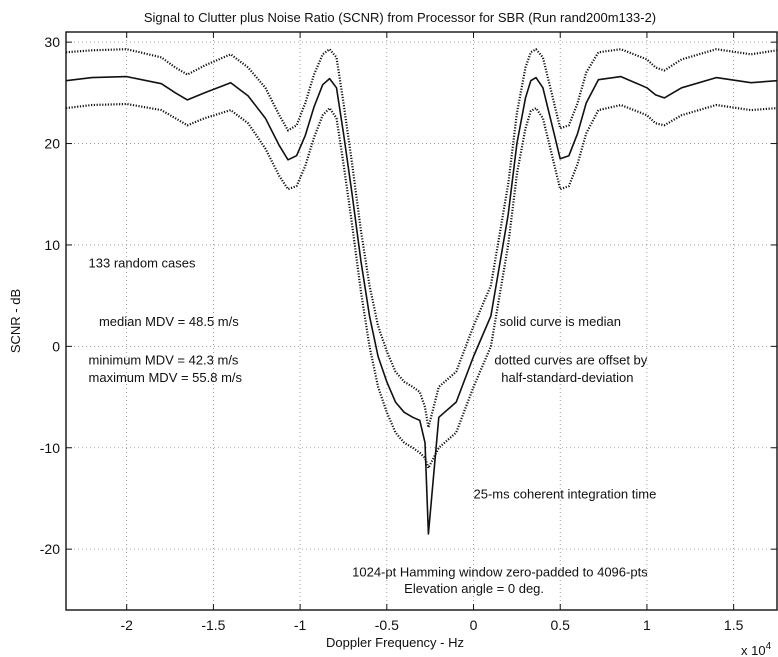 The width and height of the screenshot is (778, 657). What do you see at coordinates (734, 625) in the screenshot?
I see `x-tick-label: 1.5` at bounding box center [734, 625].